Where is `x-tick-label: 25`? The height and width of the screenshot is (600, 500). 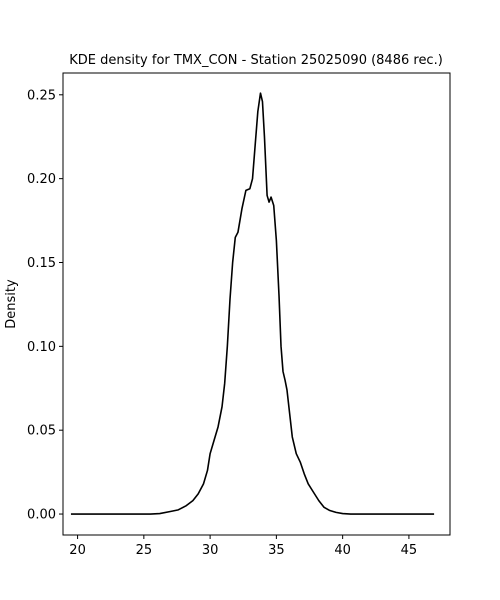
x-tick-label: 25 is located at coordinates (144, 550).